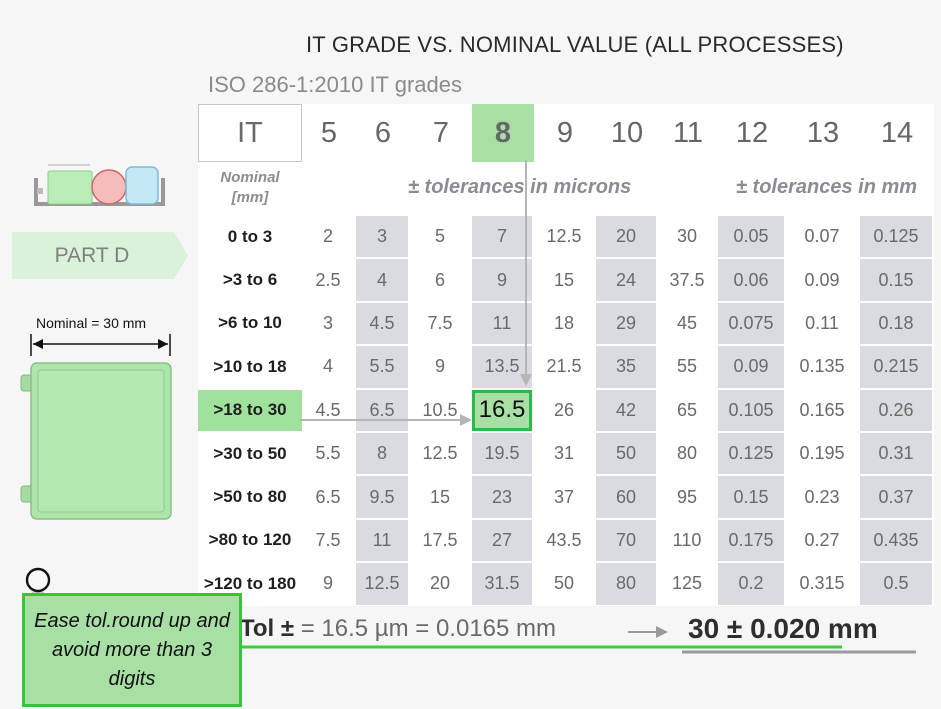 The image size is (941, 709). I want to click on table-cell: 70, so click(626, 540).